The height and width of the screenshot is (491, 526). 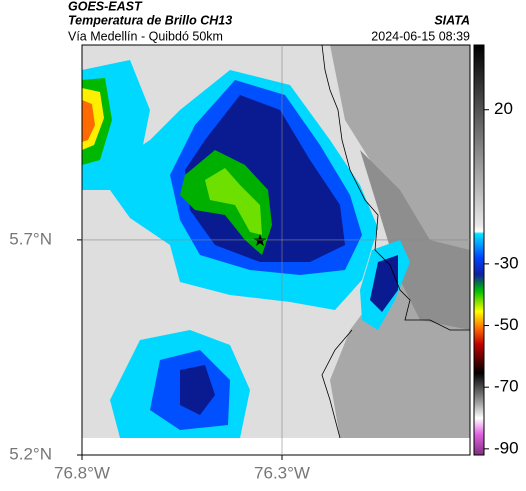 I want to click on lon-tick-label: 76.8°W, so click(x=82, y=472).